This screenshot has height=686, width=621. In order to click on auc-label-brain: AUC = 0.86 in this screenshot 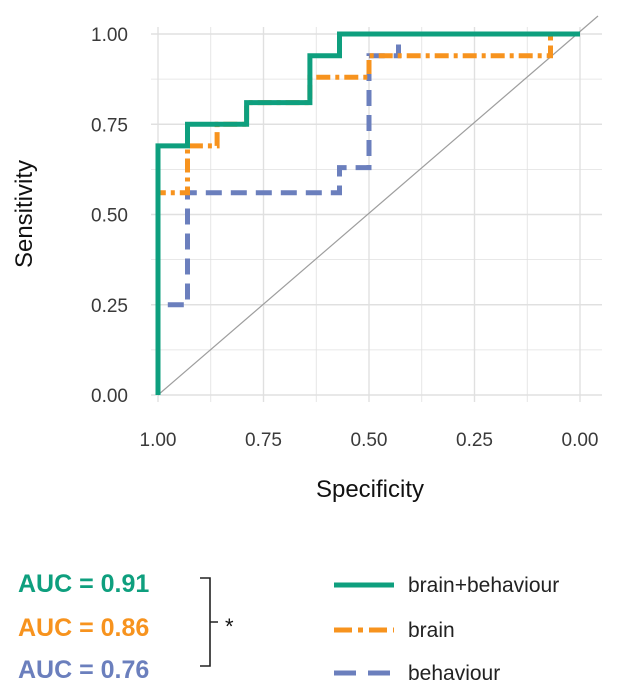, I will do `click(83, 628)`.